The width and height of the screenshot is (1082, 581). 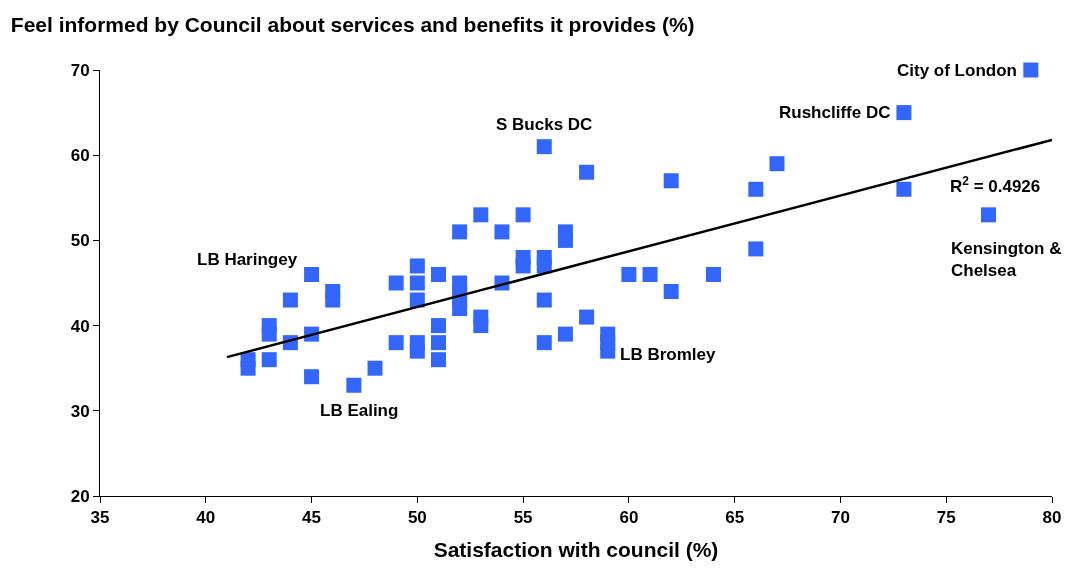 I want to click on x-tick-label: 60, so click(x=629, y=518).